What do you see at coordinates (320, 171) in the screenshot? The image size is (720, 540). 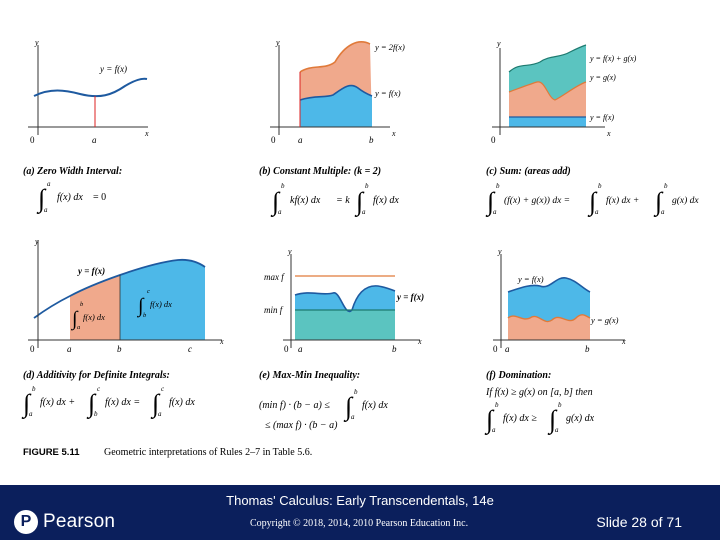 I see `panel-b-caption: (b) Constant Multiple: (k = 2)` at bounding box center [320, 171].